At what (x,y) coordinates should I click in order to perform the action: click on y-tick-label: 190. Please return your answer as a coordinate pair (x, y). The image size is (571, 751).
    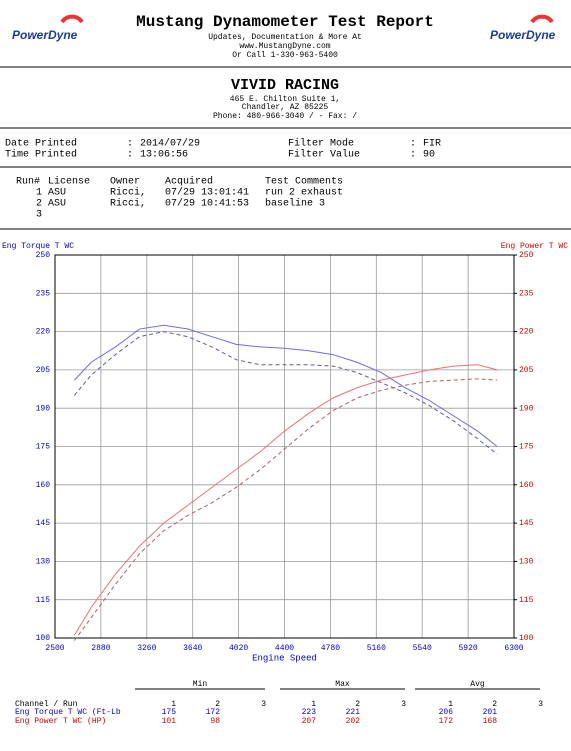
    Looking at the image, I should click on (43, 408).